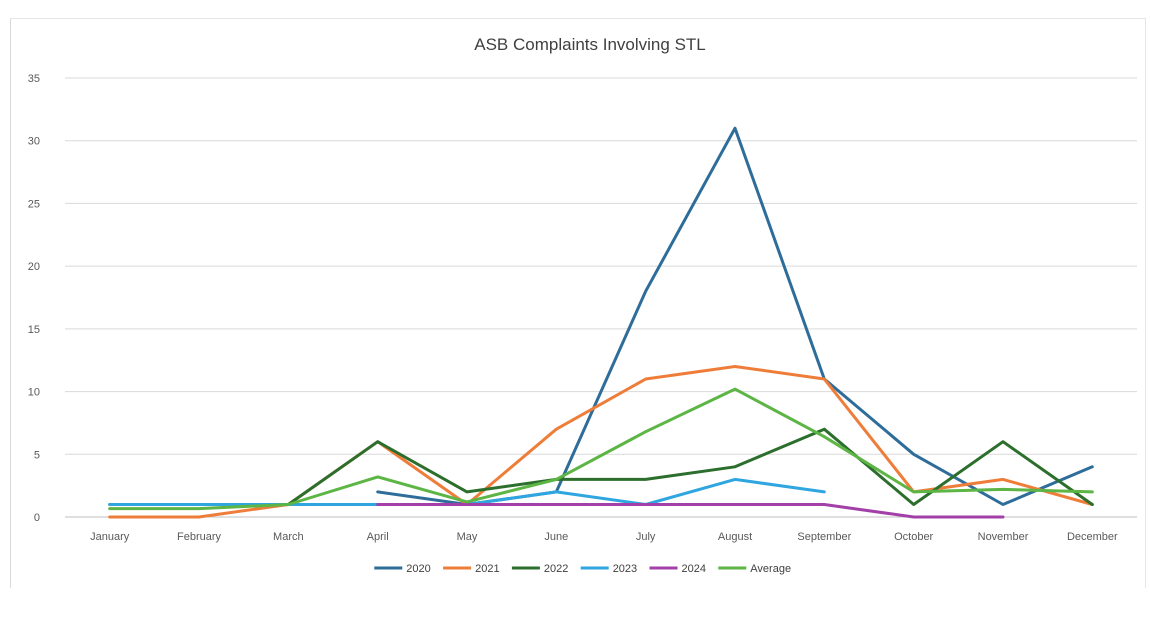 The image size is (1150, 634). What do you see at coordinates (487, 569) in the screenshot?
I see `legend-label: 2021` at bounding box center [487, 569].